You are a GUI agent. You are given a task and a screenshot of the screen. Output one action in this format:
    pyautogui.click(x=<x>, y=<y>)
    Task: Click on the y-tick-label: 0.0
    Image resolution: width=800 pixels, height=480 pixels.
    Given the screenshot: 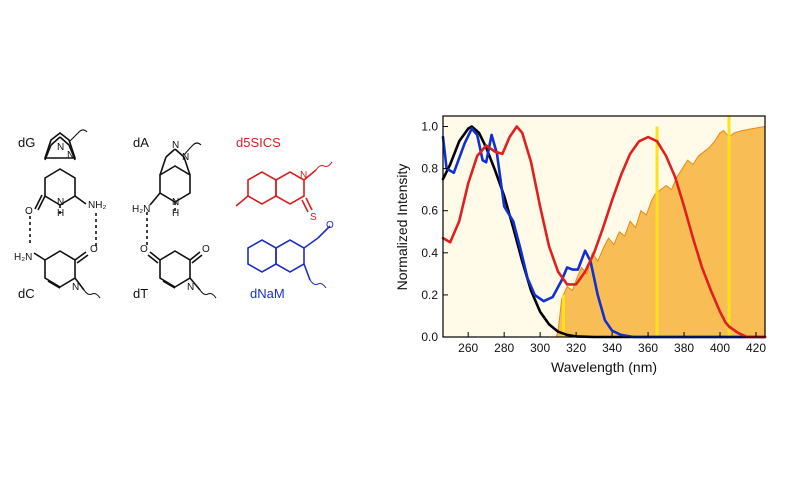 What is the action you would take?
    pyautogui.click(x=429, y=337)
    